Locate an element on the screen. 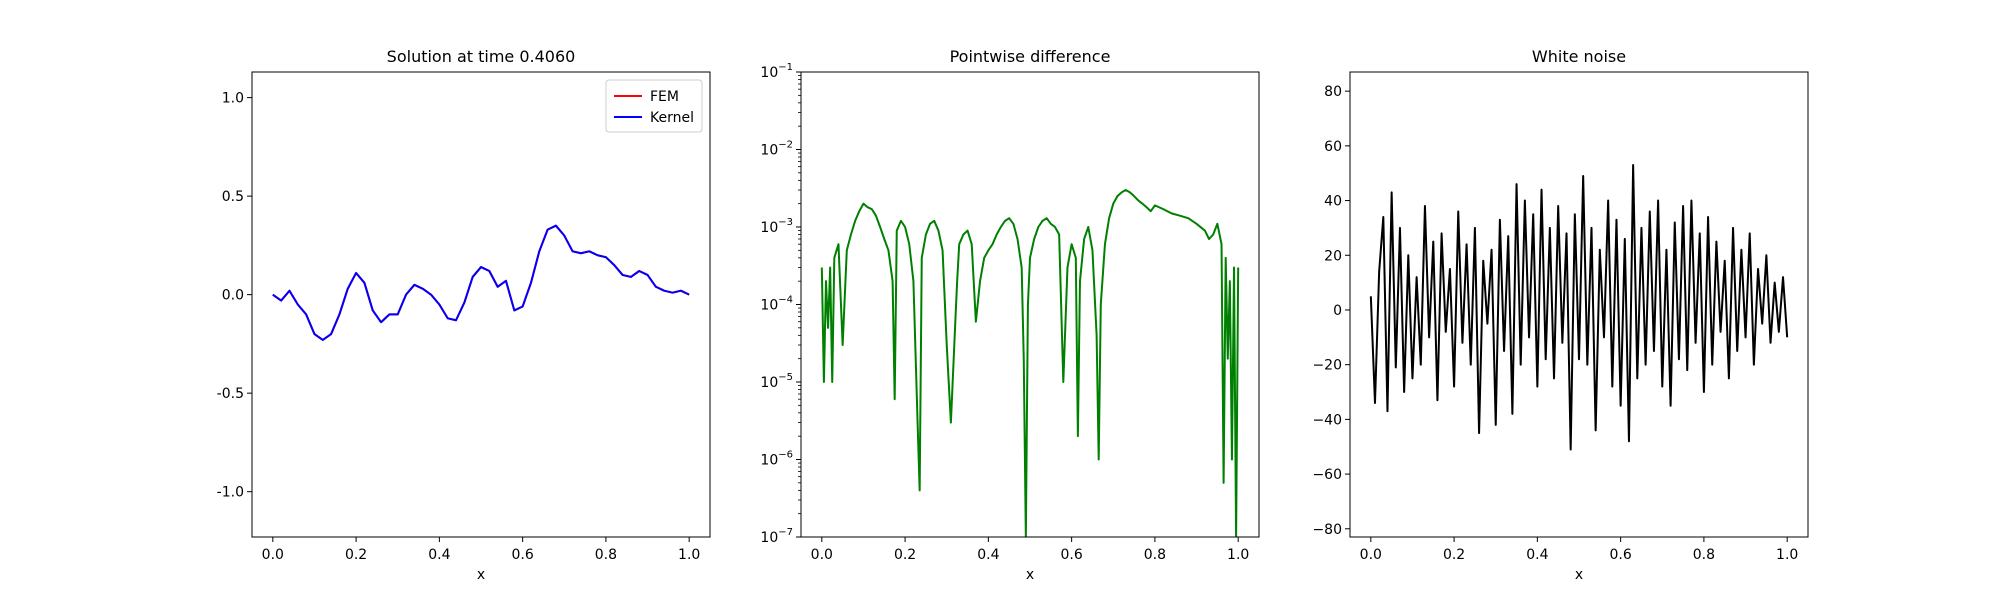 This screenshot has height=600, width=2000. y-tick-label: 10⁻¹ is located at coordinates (776, 71).